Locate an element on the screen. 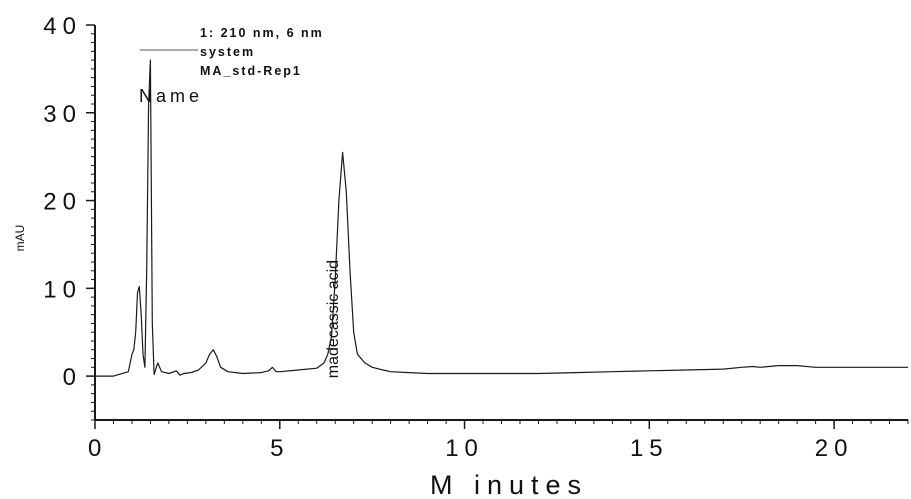 The height and width of the screenshot is (499, 911). y-tick-label: 10 is located at coordinates (62, 289).